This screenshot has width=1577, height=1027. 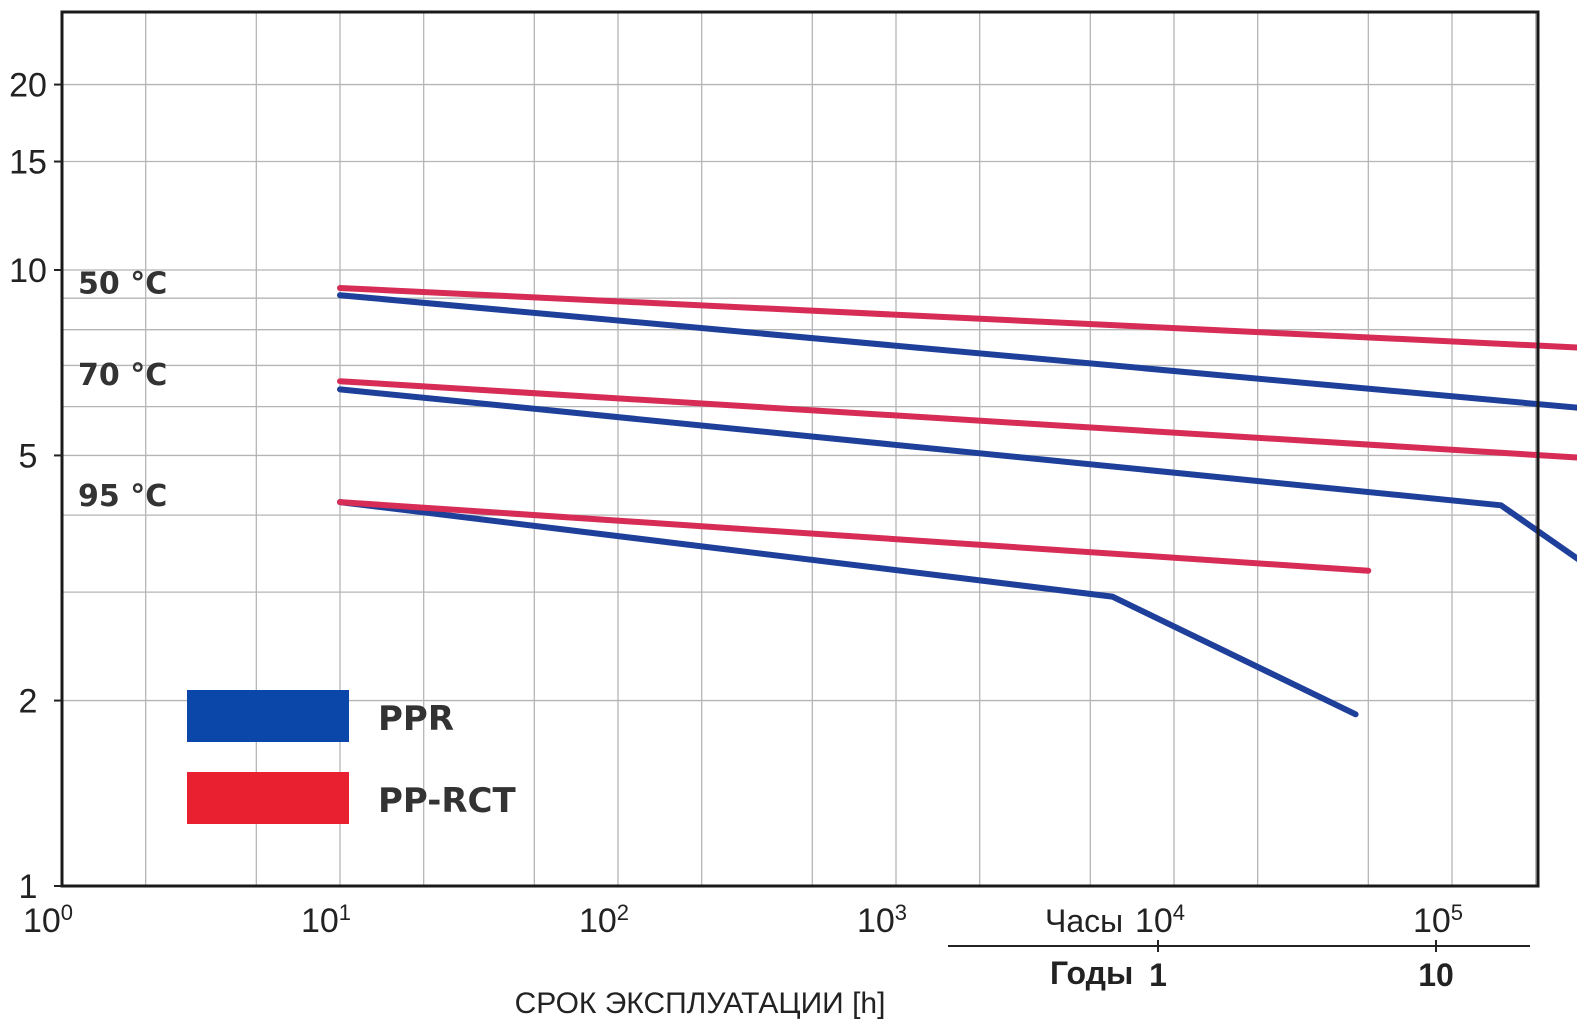 What do you see at coordinates (48, 920) in the screenshot?
I see `x-tick-label: 10⁰` at bounding box center [48, 920].